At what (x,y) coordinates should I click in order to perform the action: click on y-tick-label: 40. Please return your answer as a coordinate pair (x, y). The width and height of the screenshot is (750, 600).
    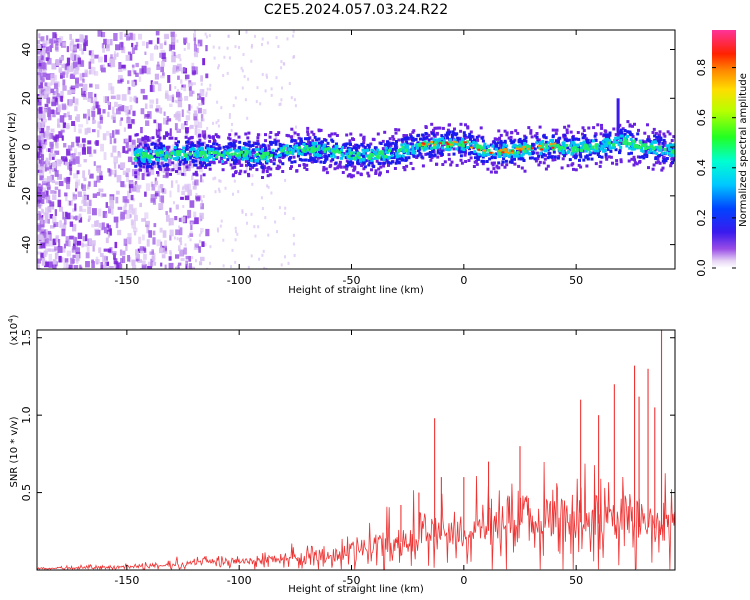
    Looking at the image, I should click on (26, 50).